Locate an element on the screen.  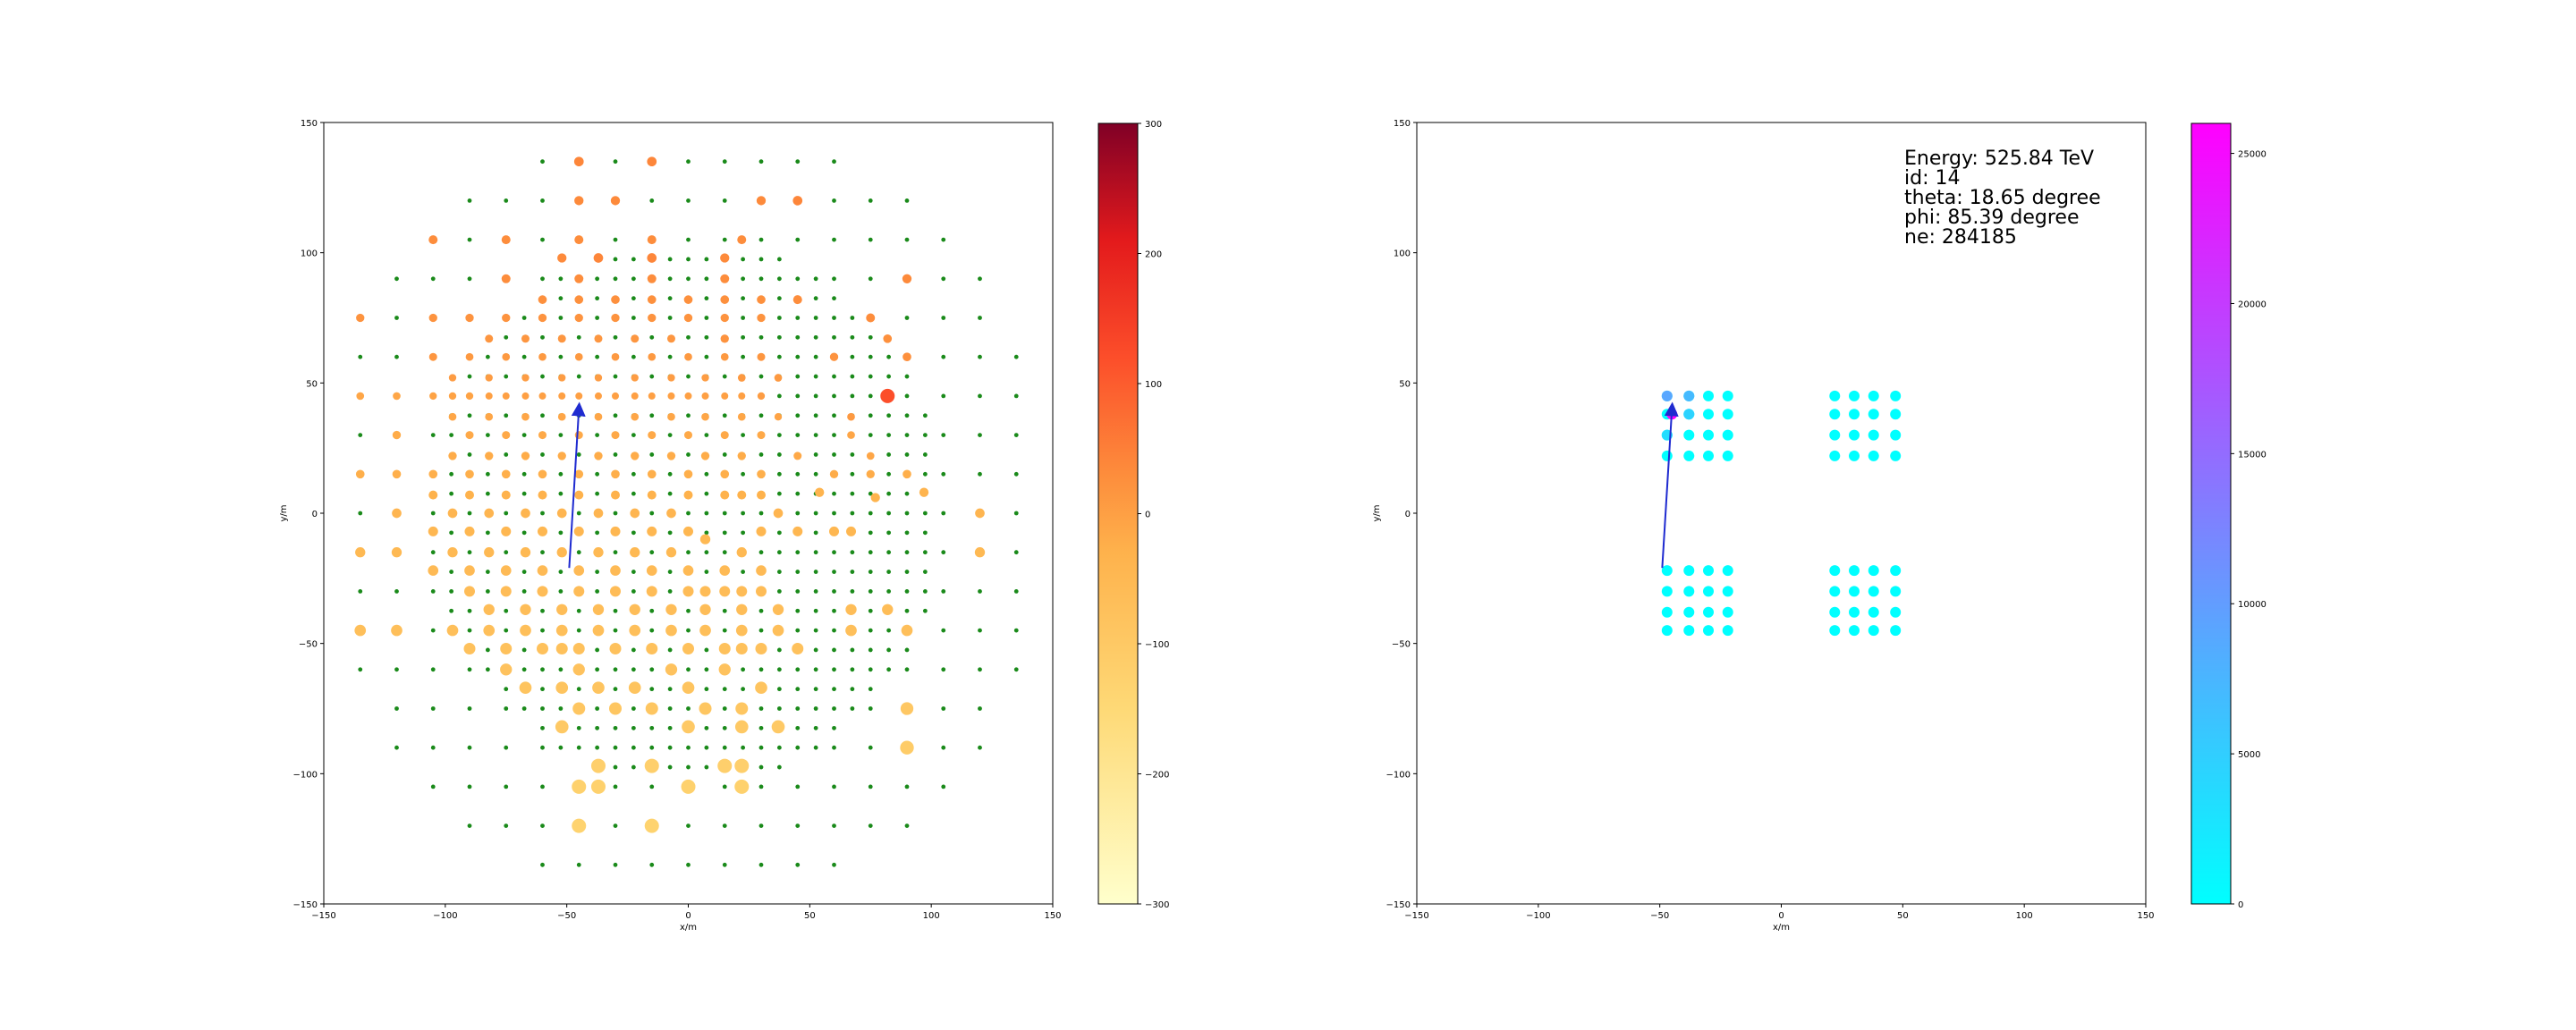
right-ylabel: y/m is located at coordinates (1377, 512).